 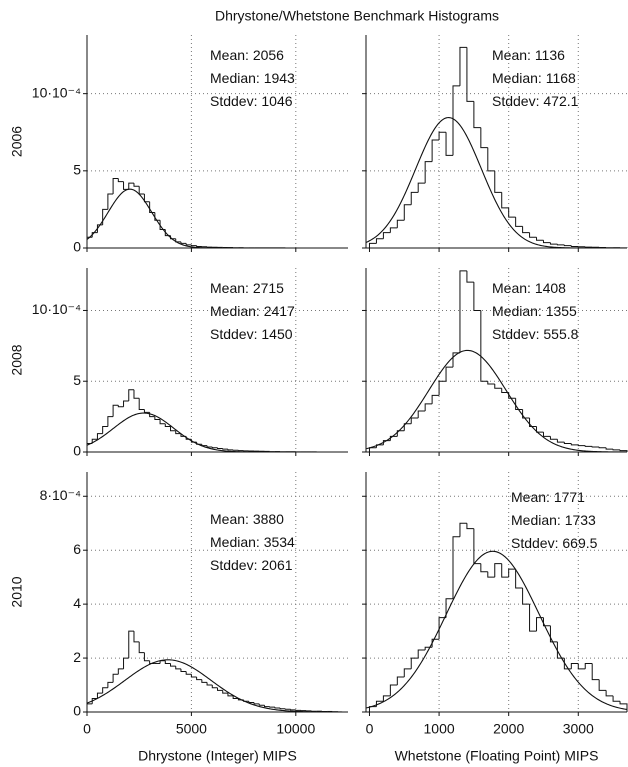 I want to click on stat-value: 1046, so click(x=276, y=101).